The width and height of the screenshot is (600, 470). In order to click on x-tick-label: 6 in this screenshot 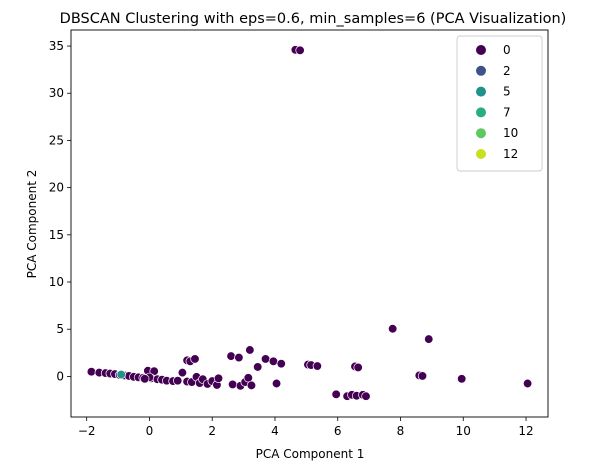, I will do `click(338, 431)`.